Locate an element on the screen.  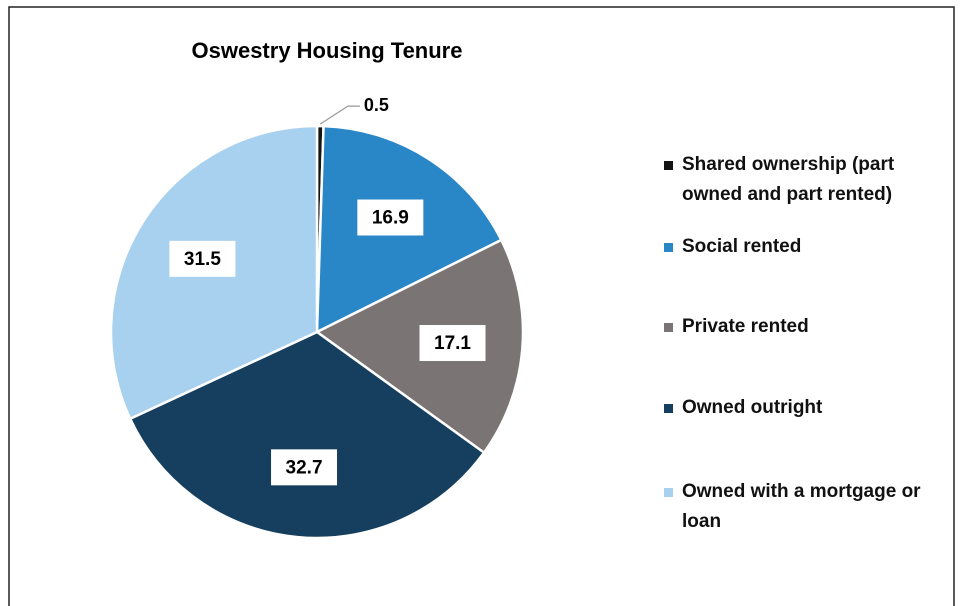
legend-item: Owned outright is located at coordinates (742, 408).